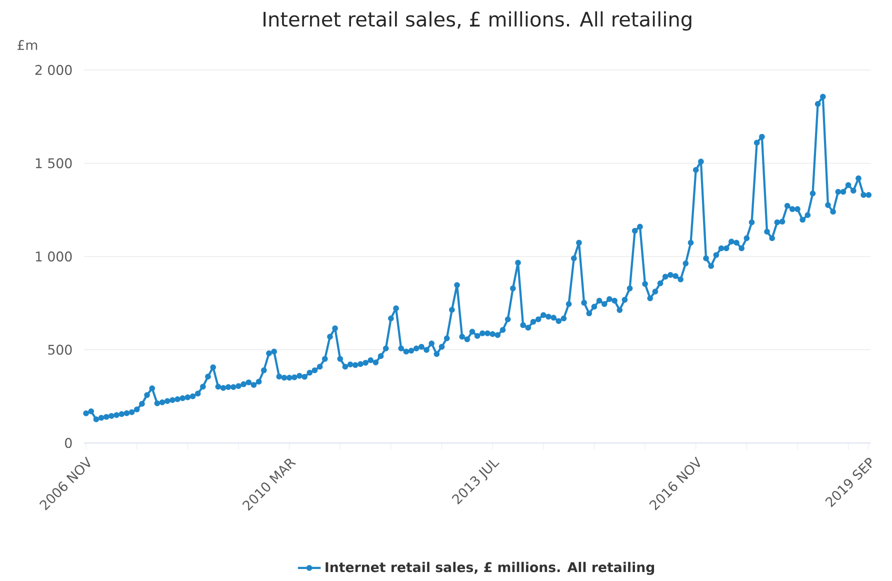 This screenshot has height=581, width=892. Describe the element at coordinates (60, 349) in the screenshot. I see `y-tick-label: 500` at that location.